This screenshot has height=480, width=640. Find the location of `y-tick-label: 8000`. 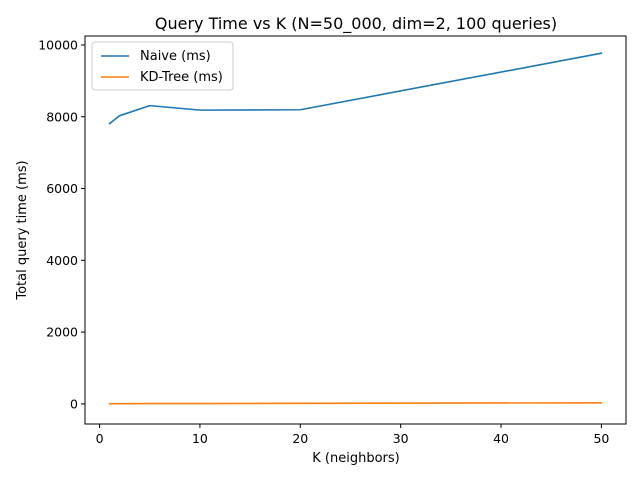

y-tick-label: 8000 is located at coordinates (62, 116).